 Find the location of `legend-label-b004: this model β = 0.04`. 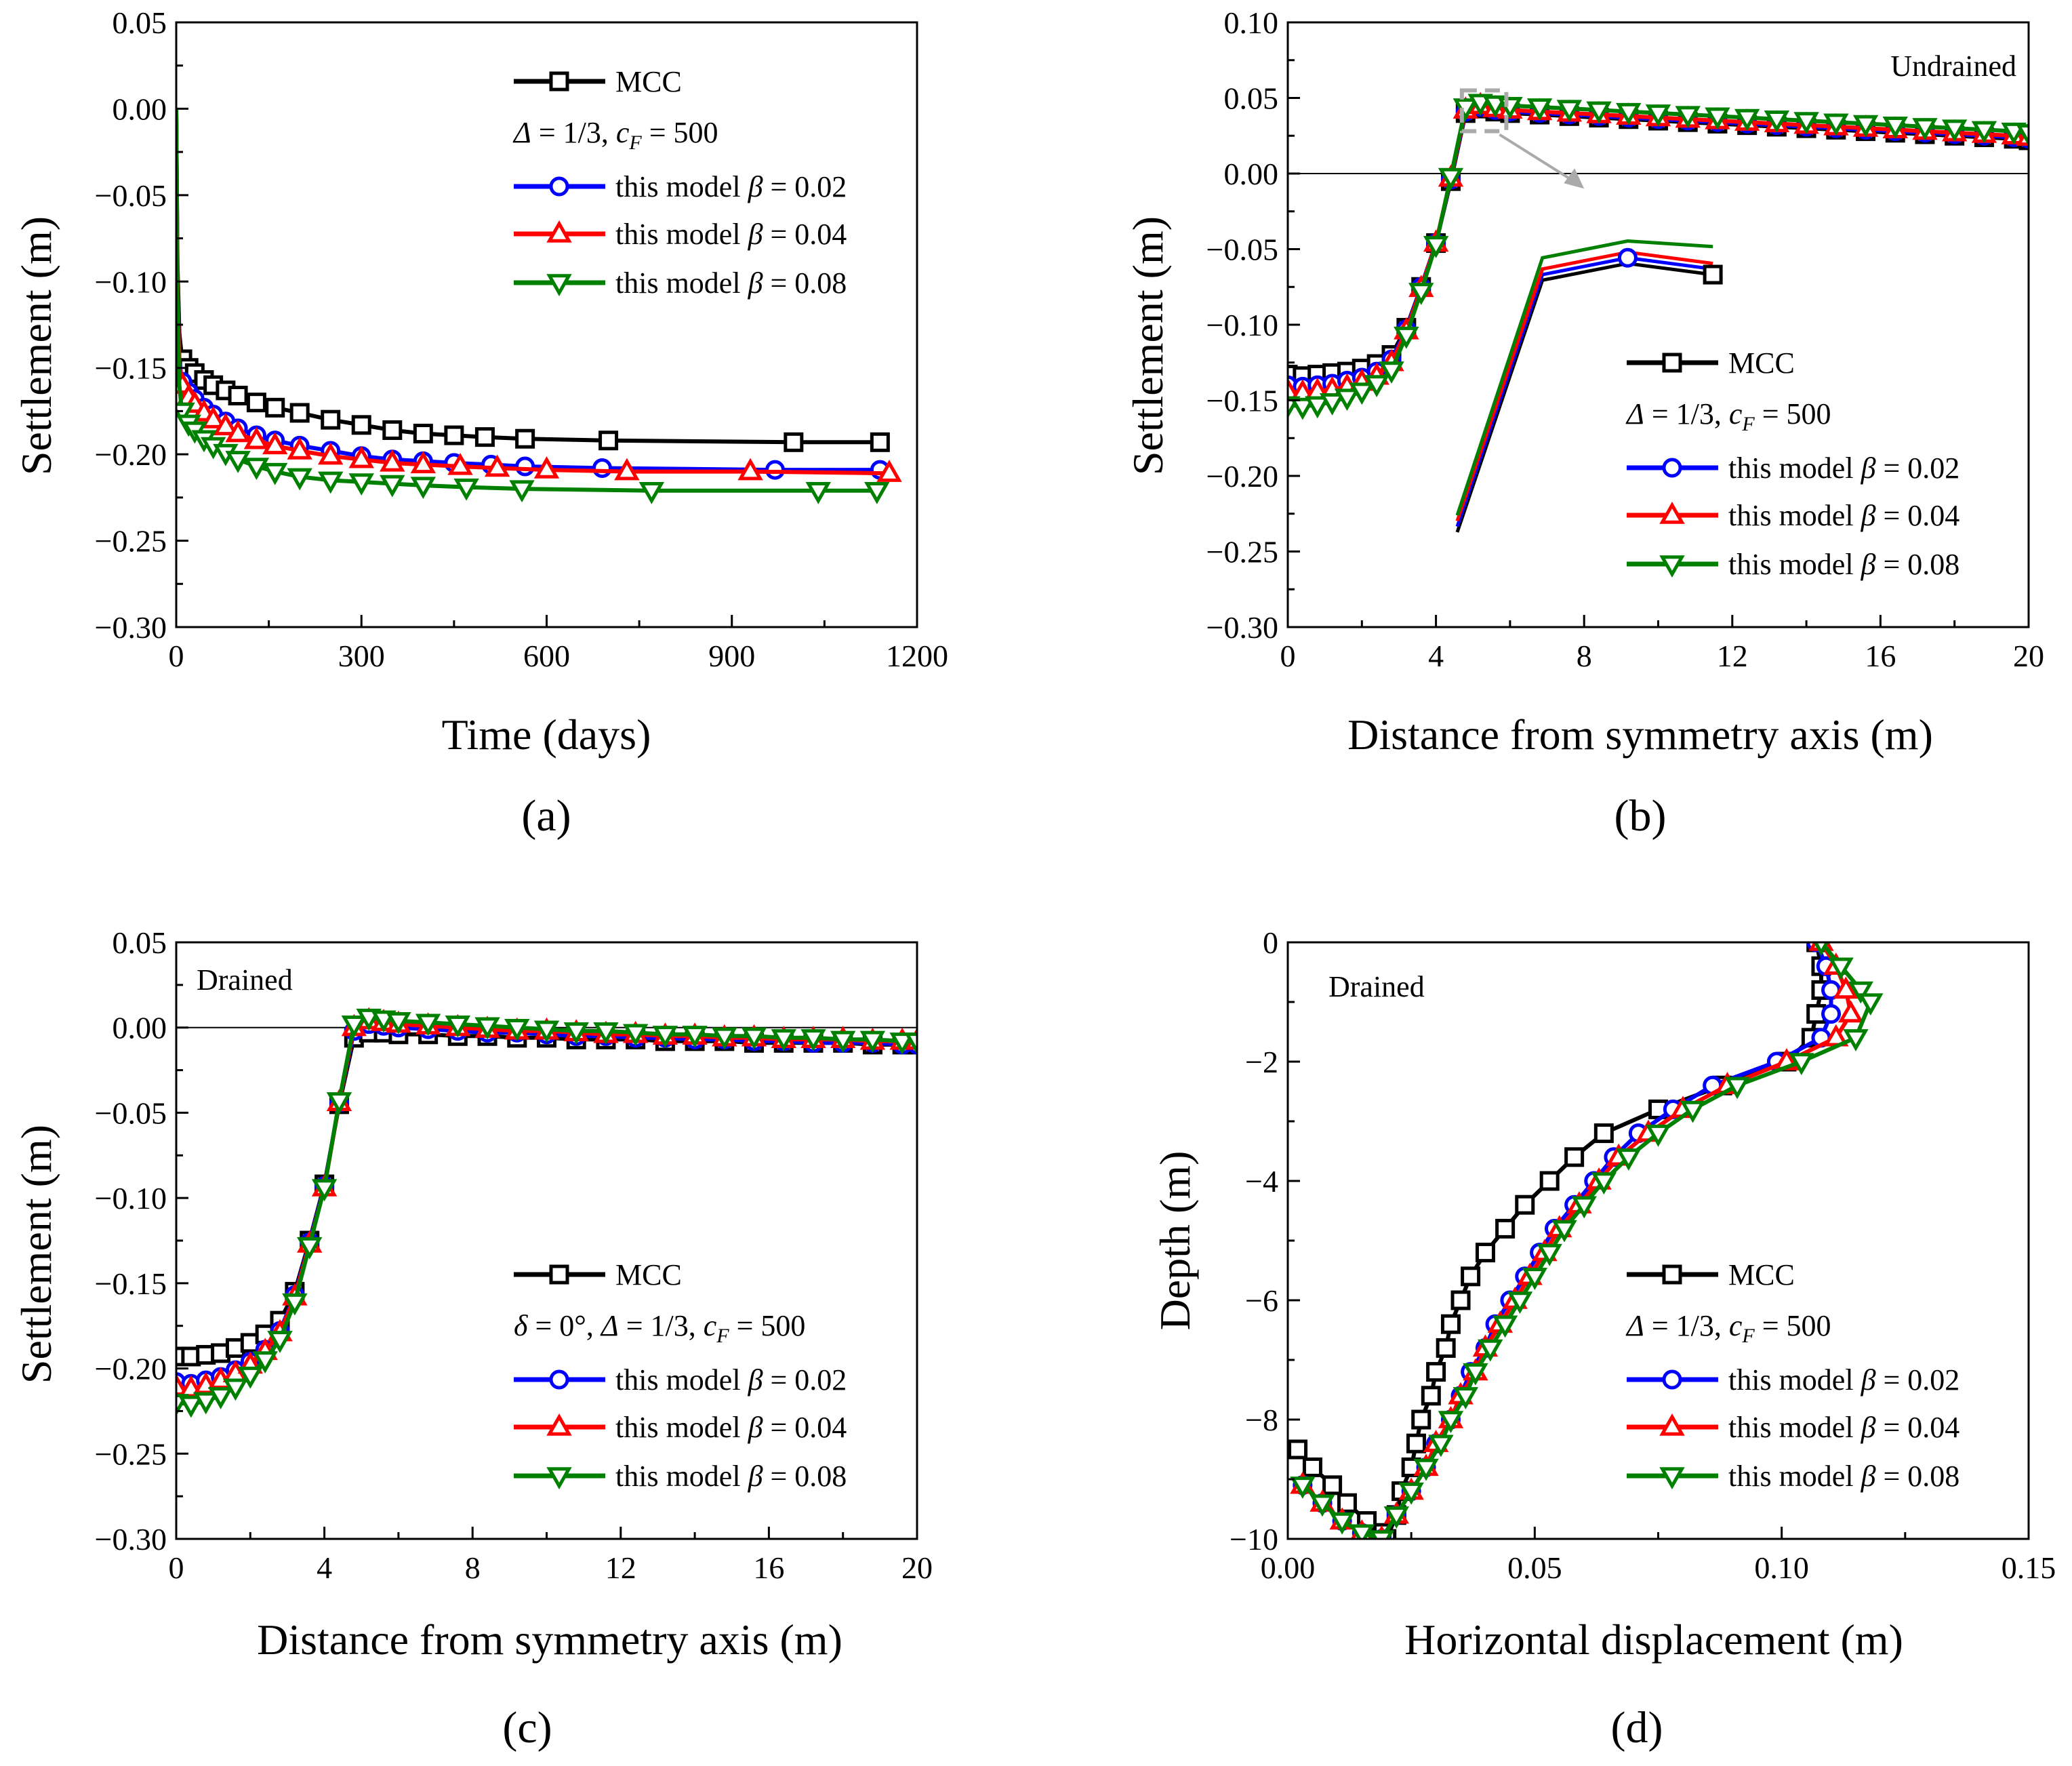

legend-label-b004: this model β = 0.04 is located at coordinates (731, 234).